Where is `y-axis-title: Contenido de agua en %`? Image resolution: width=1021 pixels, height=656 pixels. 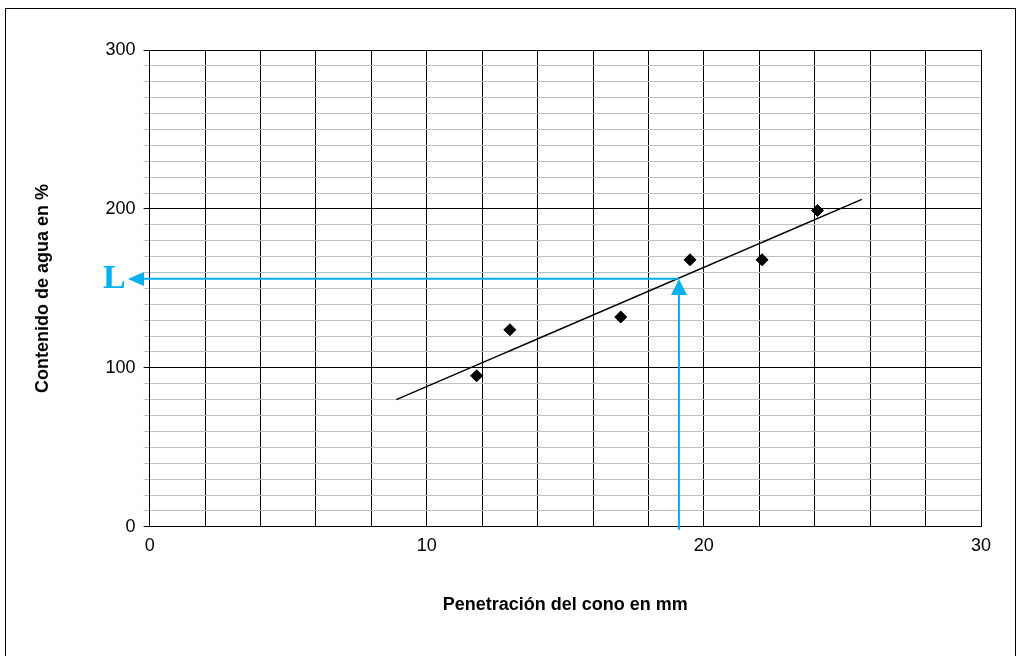
y-axis-title: Contenido de agua en % is located at coordinates (41, 288).